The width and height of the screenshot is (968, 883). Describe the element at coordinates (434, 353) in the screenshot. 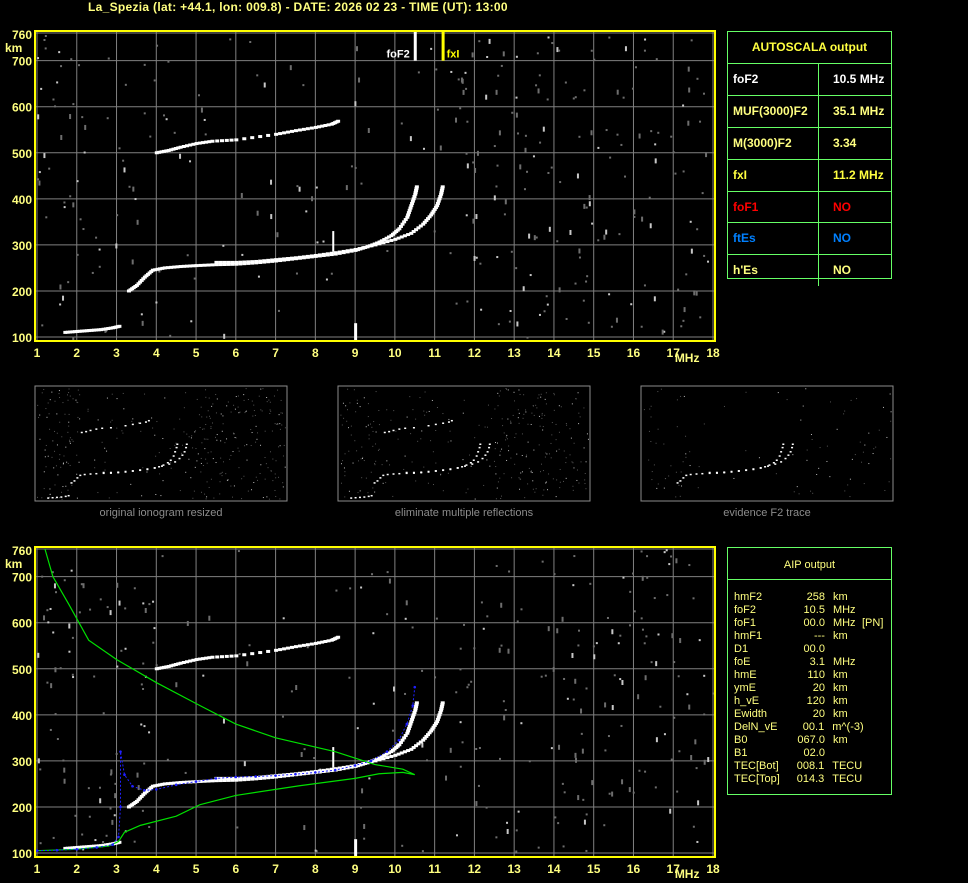

I see `x-tick-label: 11` at that location.